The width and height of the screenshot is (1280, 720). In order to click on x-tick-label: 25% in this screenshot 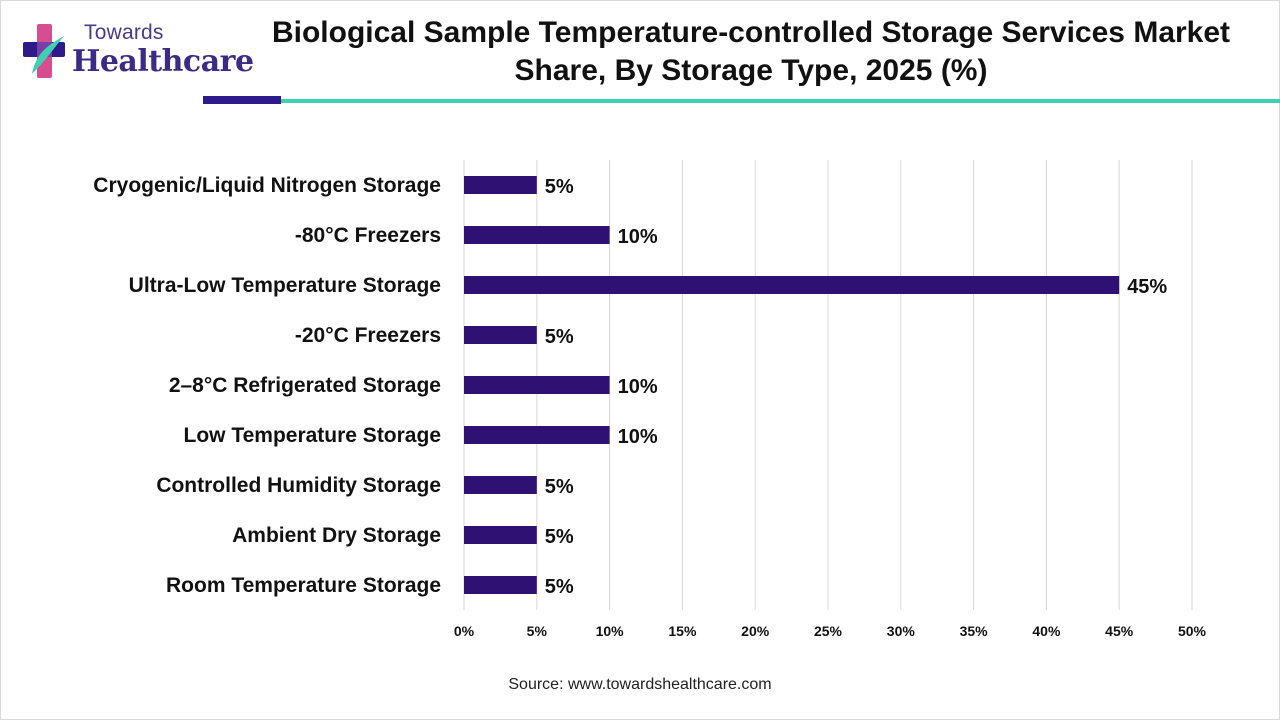, I will do `click(828, 631)`.